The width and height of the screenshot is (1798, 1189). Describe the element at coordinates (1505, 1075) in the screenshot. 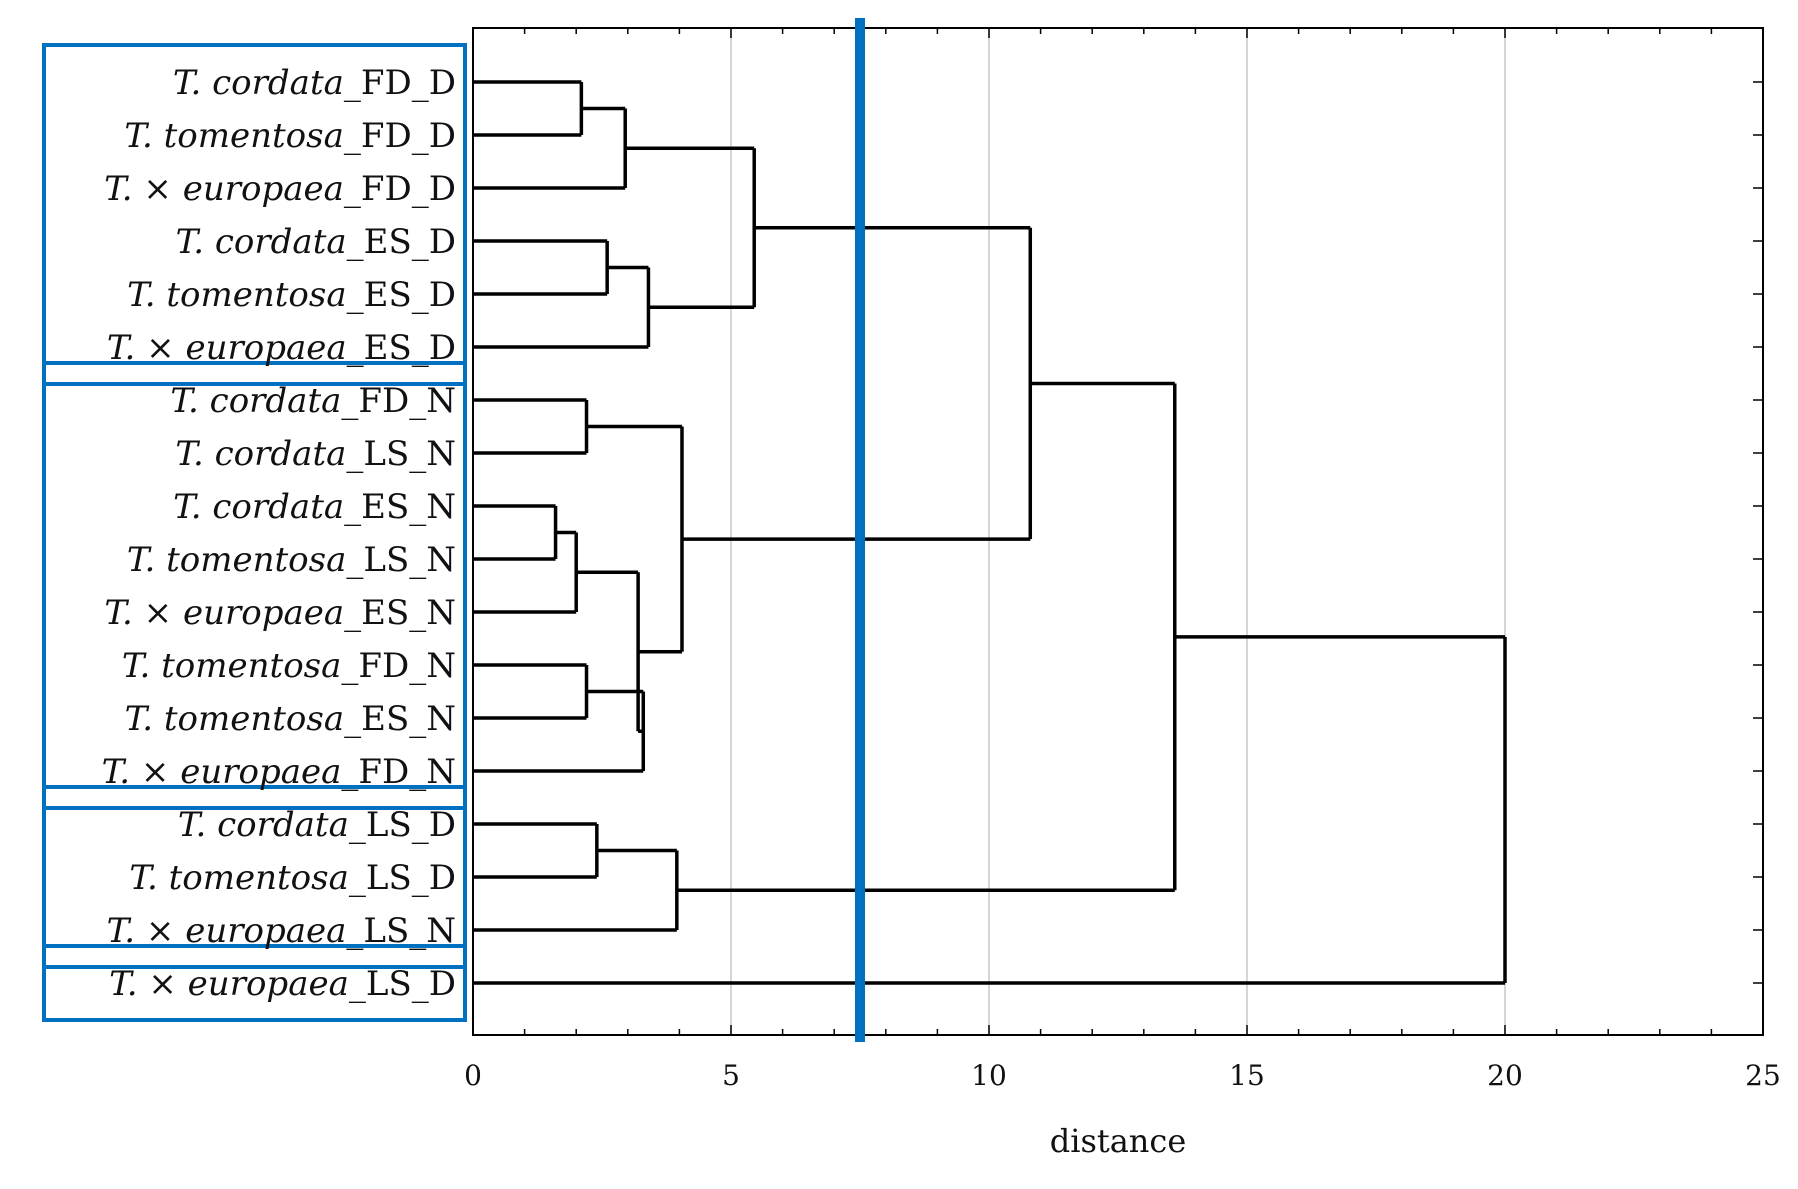

I see `x-tick-label: 20` at that location.